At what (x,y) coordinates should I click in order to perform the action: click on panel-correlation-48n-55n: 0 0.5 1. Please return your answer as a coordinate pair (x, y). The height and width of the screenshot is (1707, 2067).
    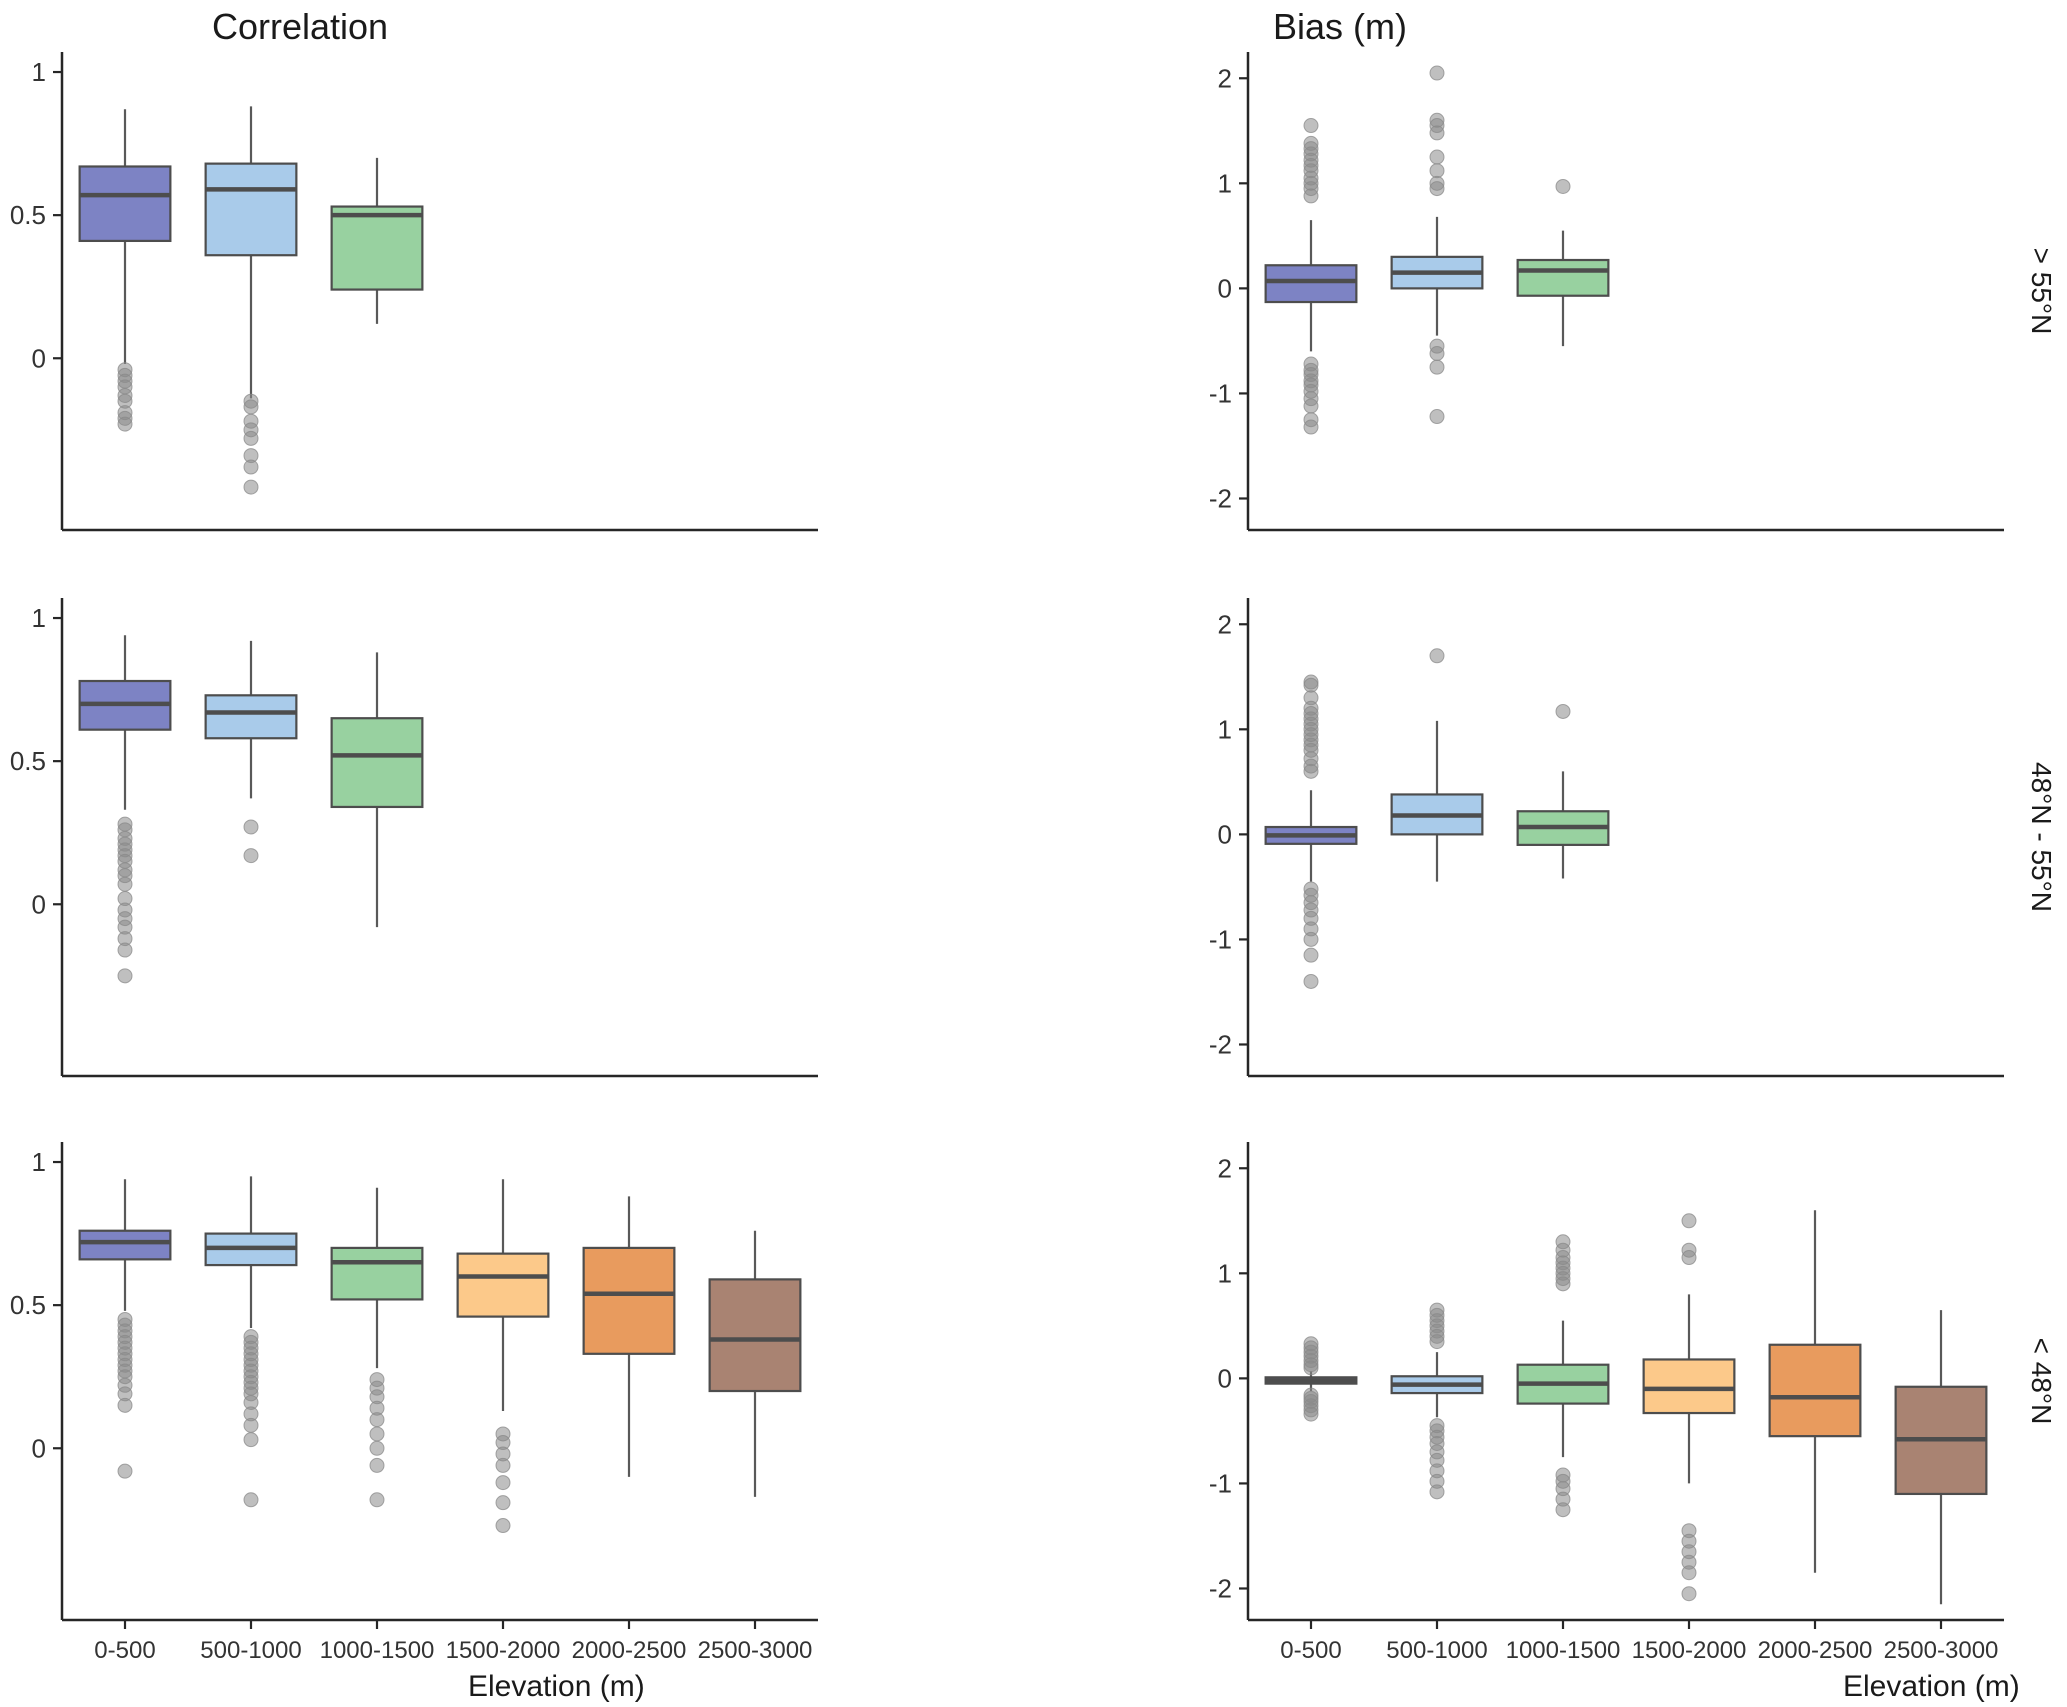
    Looking at the image, I should click on (416, 838).